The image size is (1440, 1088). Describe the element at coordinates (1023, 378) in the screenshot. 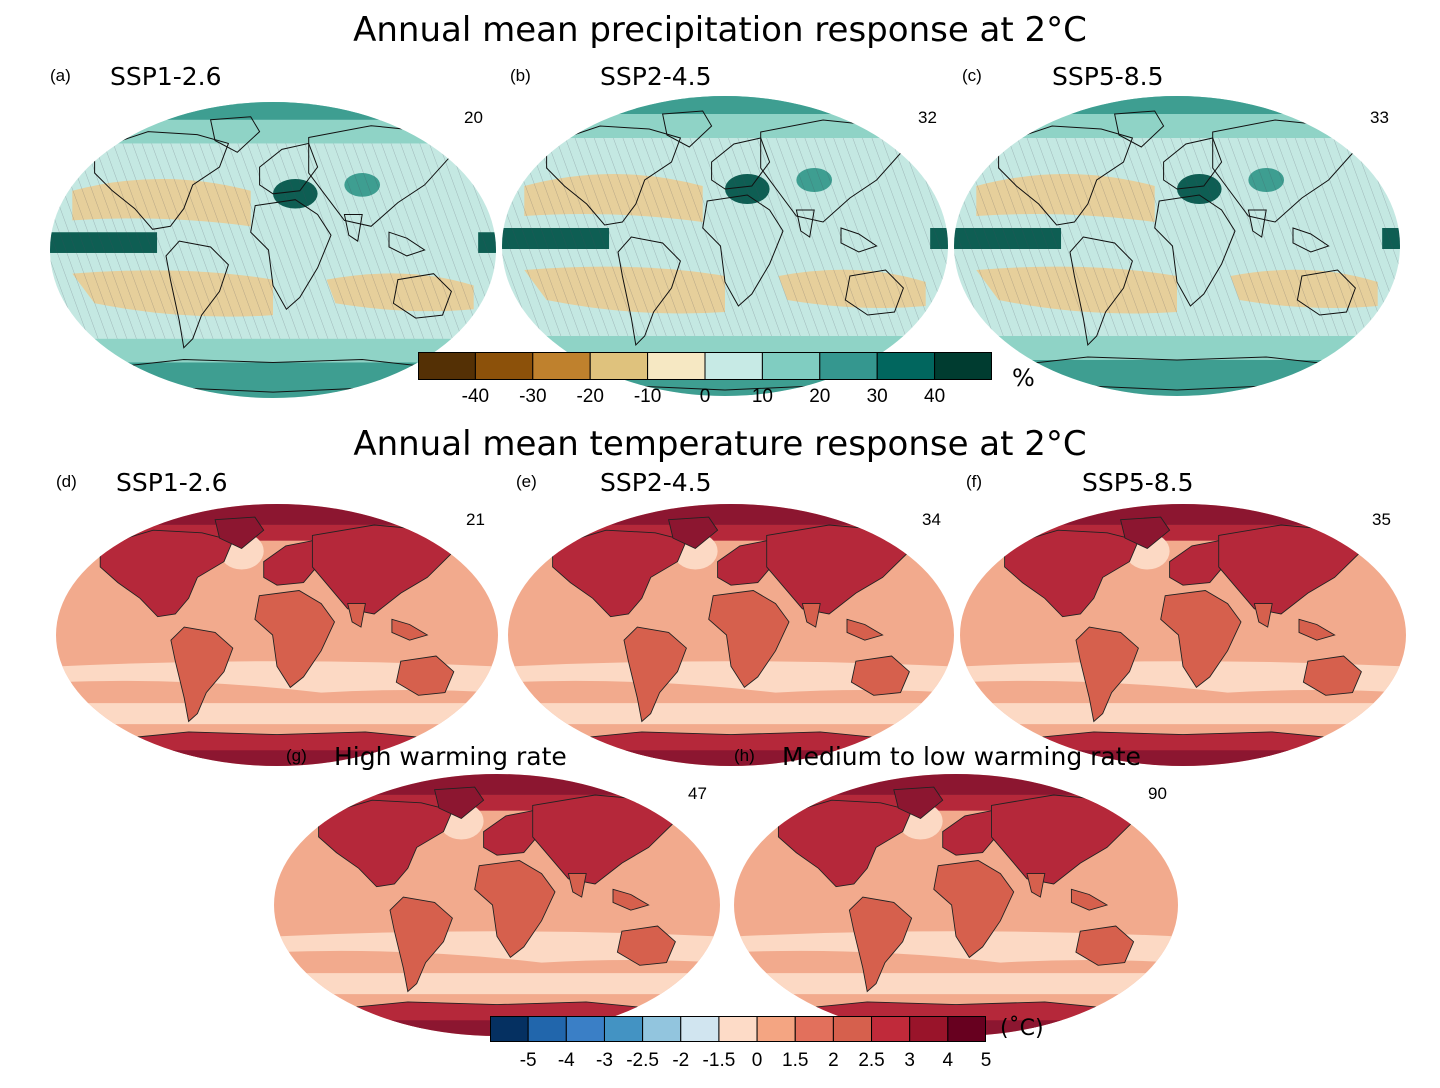

I see `precipitation-colorbar-unit: %` at that location.